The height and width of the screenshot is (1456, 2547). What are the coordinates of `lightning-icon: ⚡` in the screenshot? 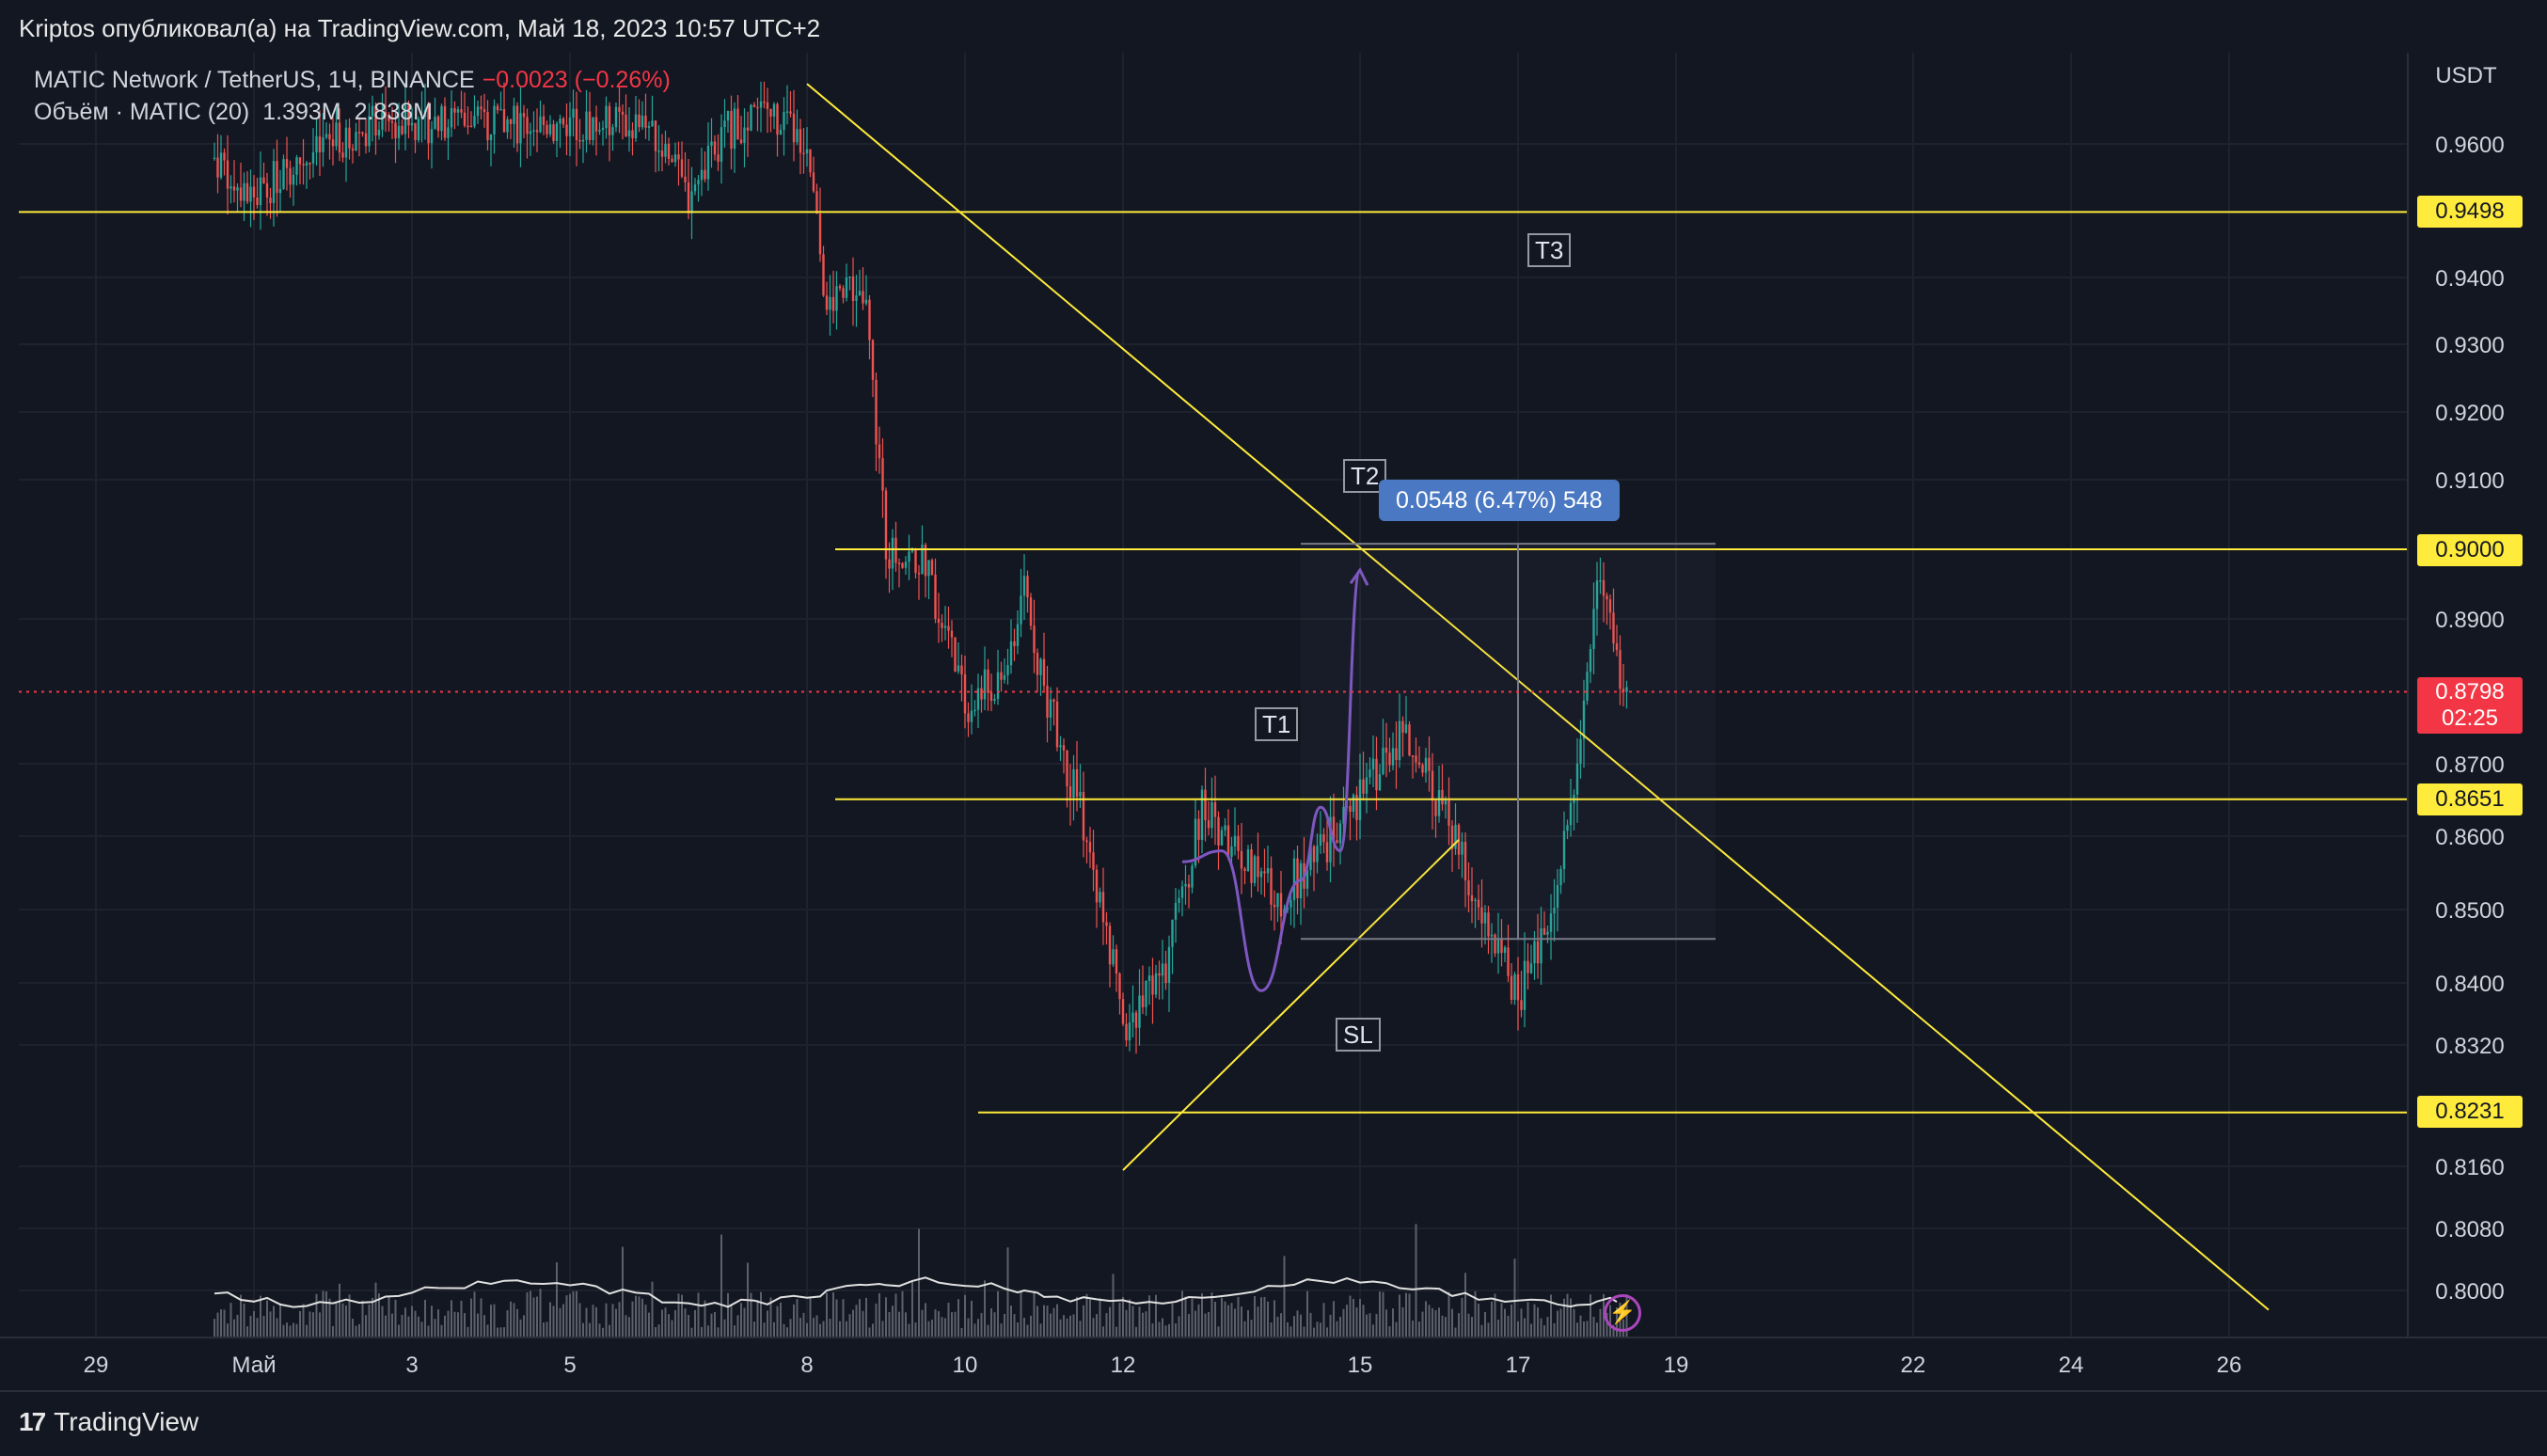 It's located at (1623, 1313).